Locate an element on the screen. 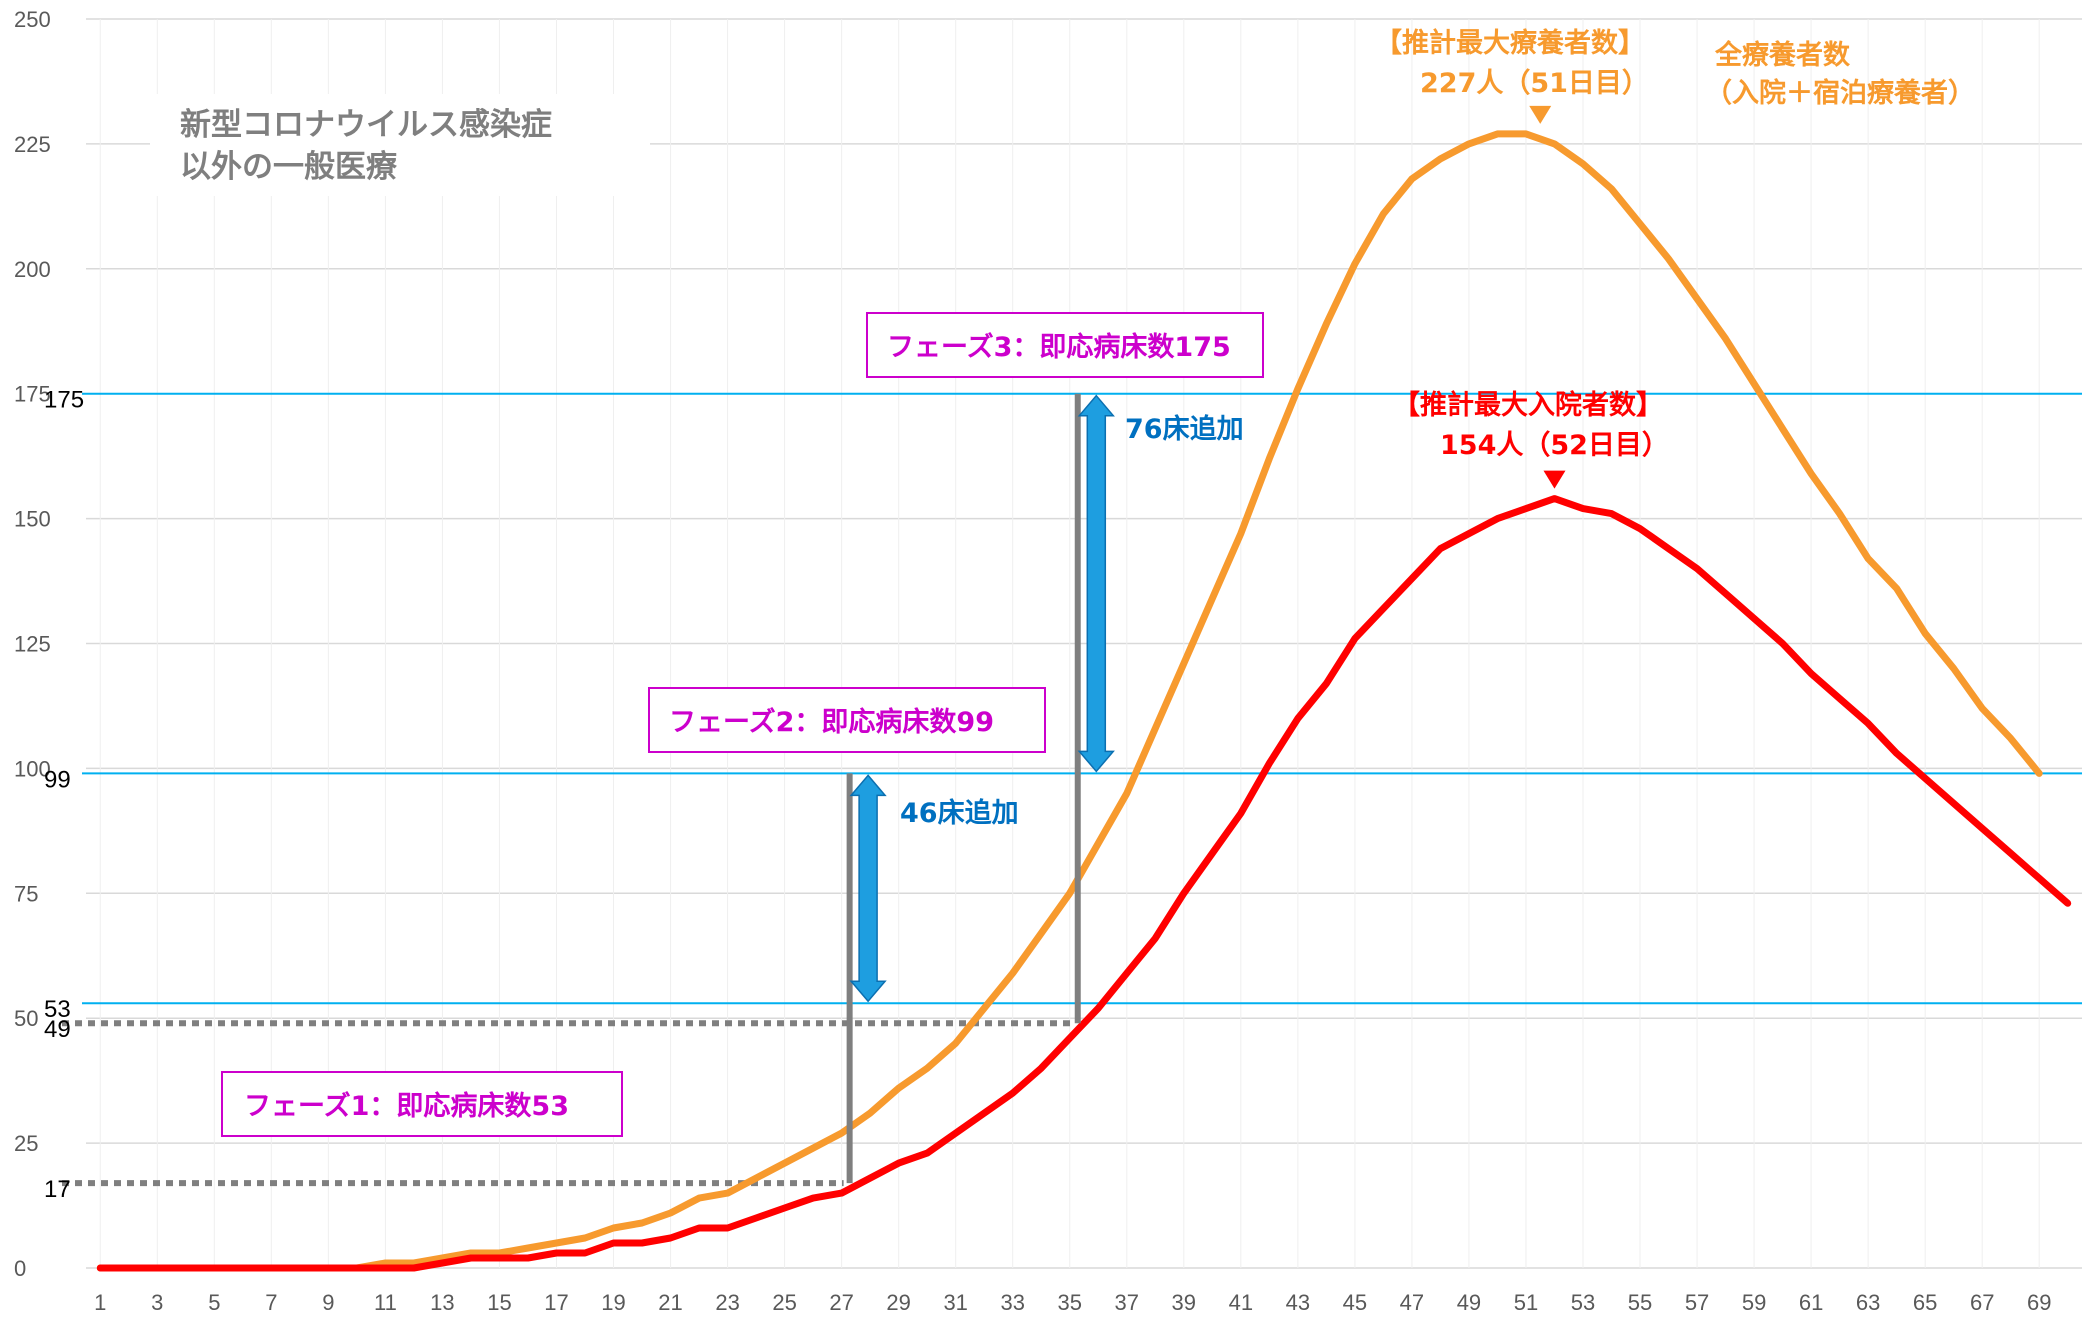  x-tick-label: 63 is located at coordinates (1868, 1302).